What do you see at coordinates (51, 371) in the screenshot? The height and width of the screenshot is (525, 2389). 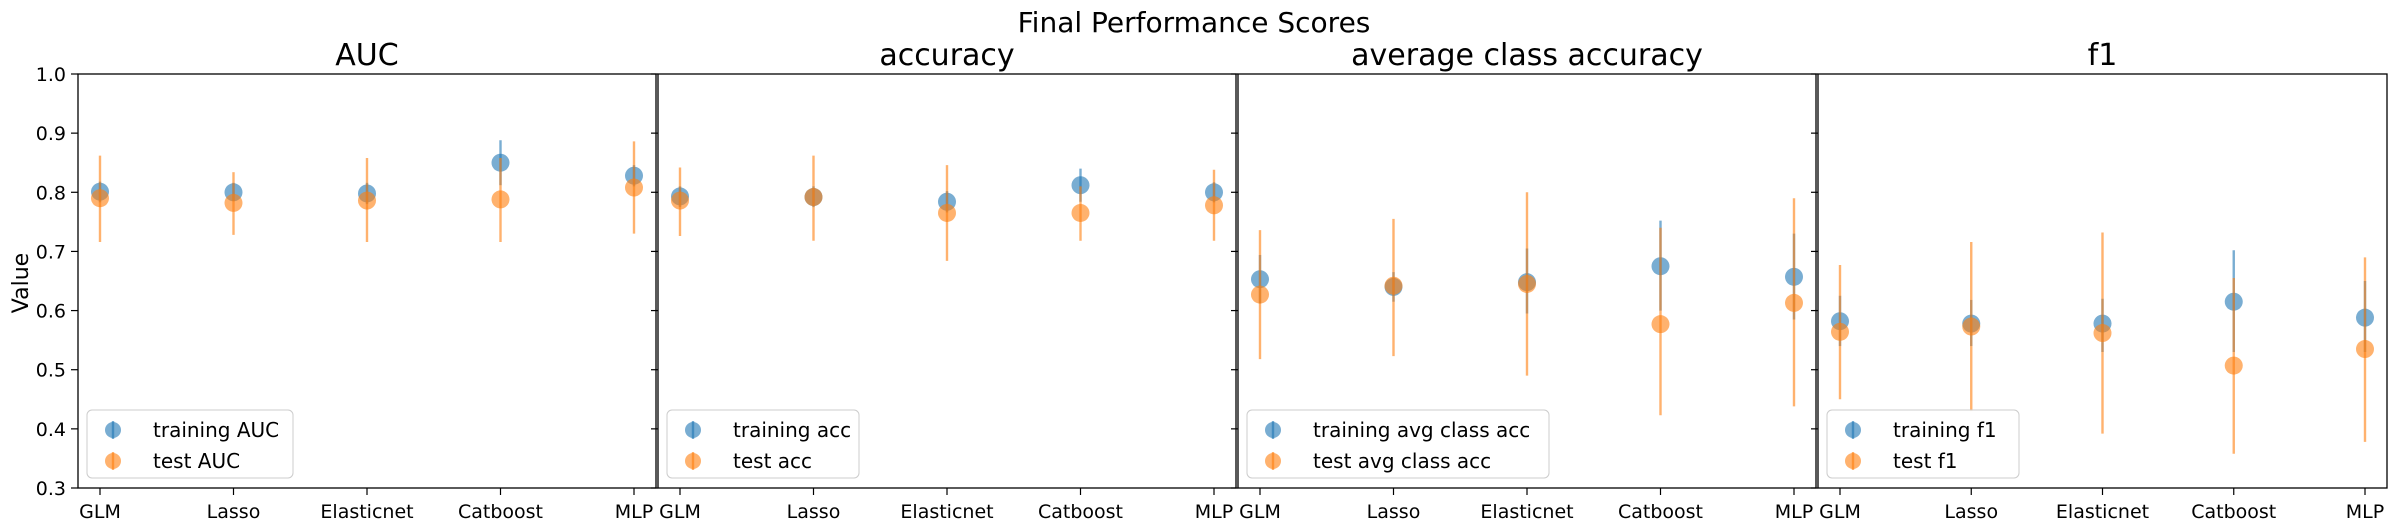 I see `y-tick-label: 0.5` at bounding box center [51, 371].